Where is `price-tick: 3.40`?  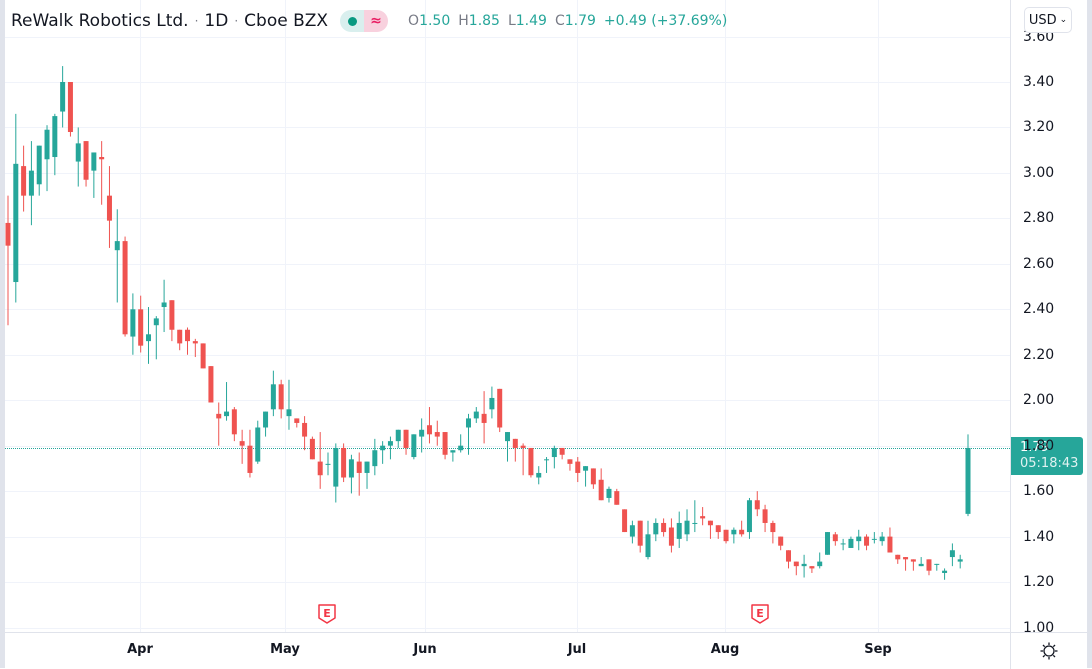 price-tick: 3.40 is located at coordinates (1039, 82).